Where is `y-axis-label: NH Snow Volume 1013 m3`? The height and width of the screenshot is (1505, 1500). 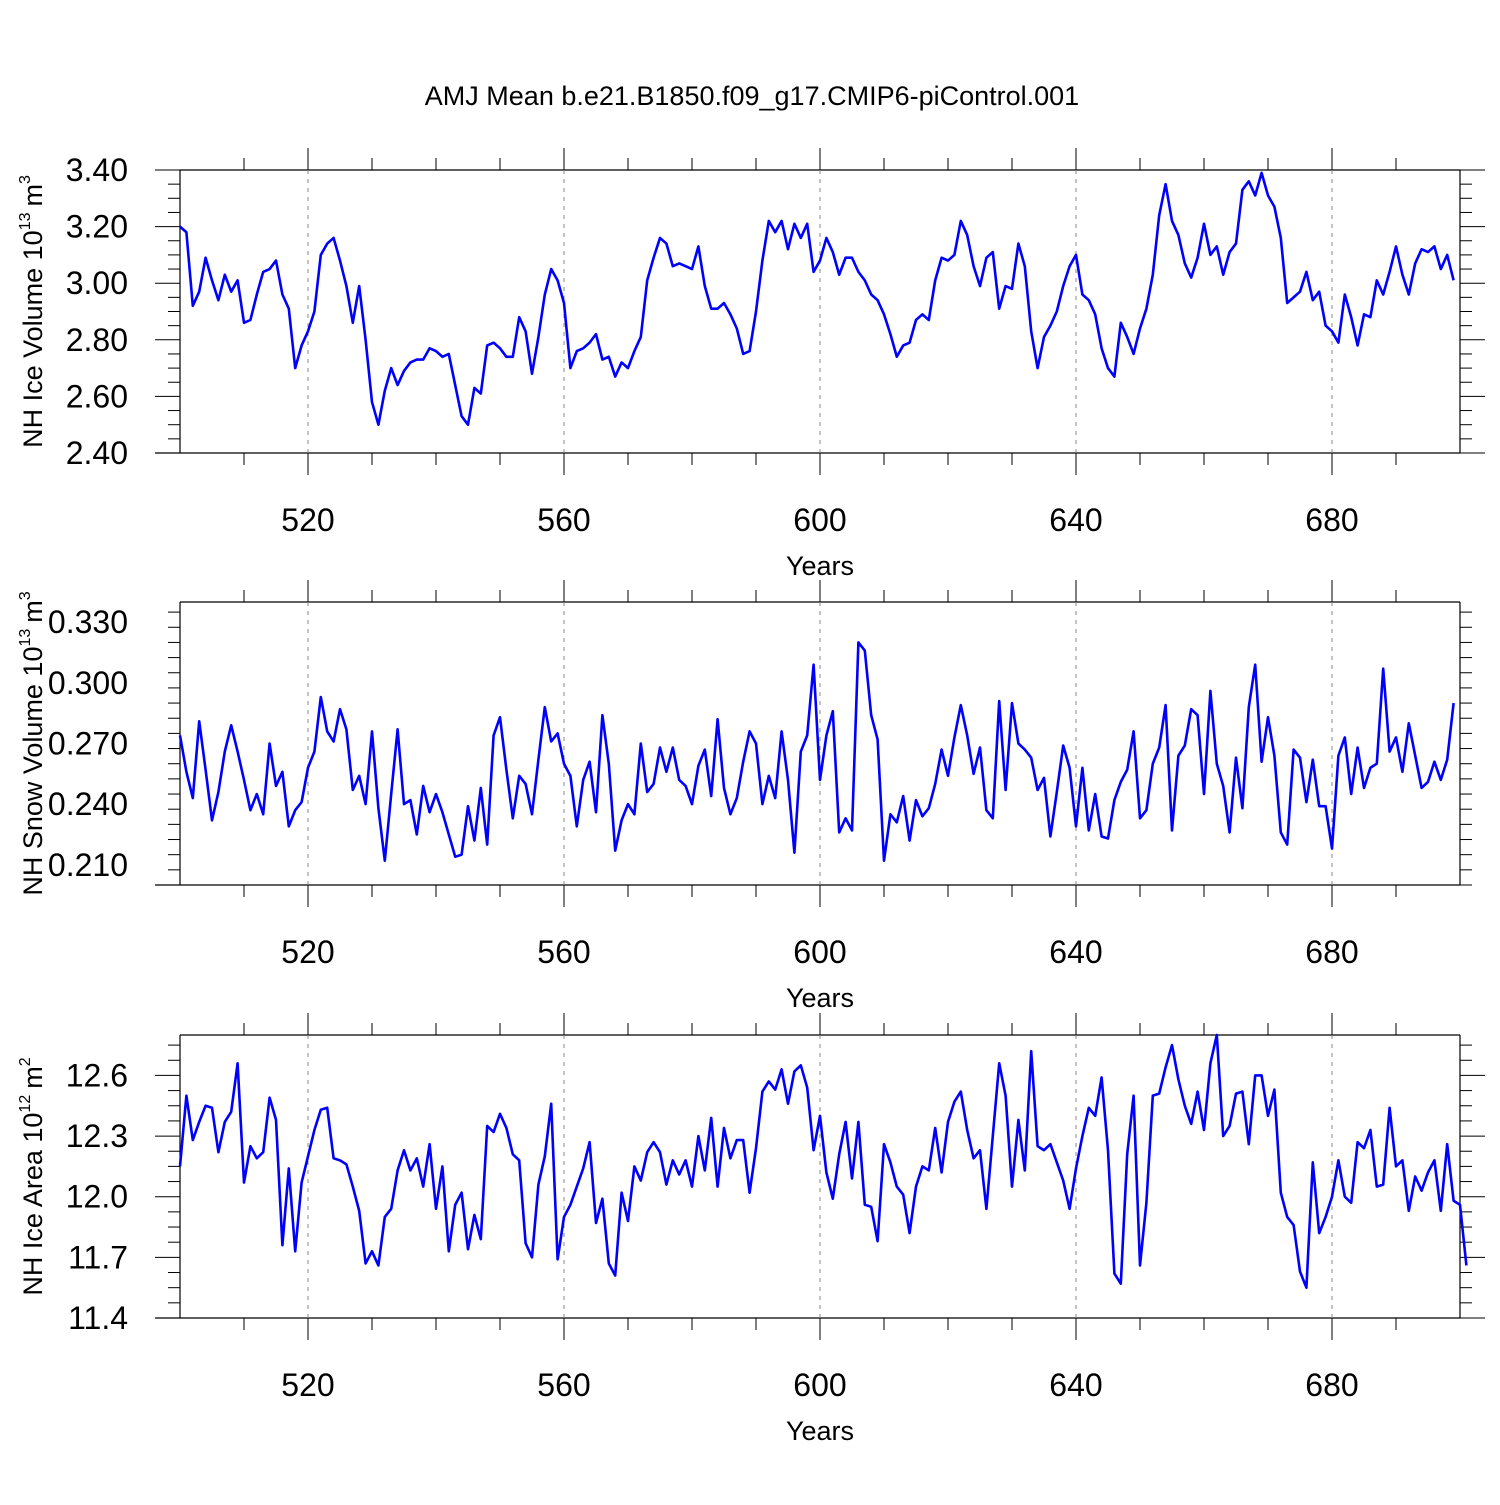
y-axis-label: NH Snow Volume 1013 m3 is located at coordinates (32, 743).